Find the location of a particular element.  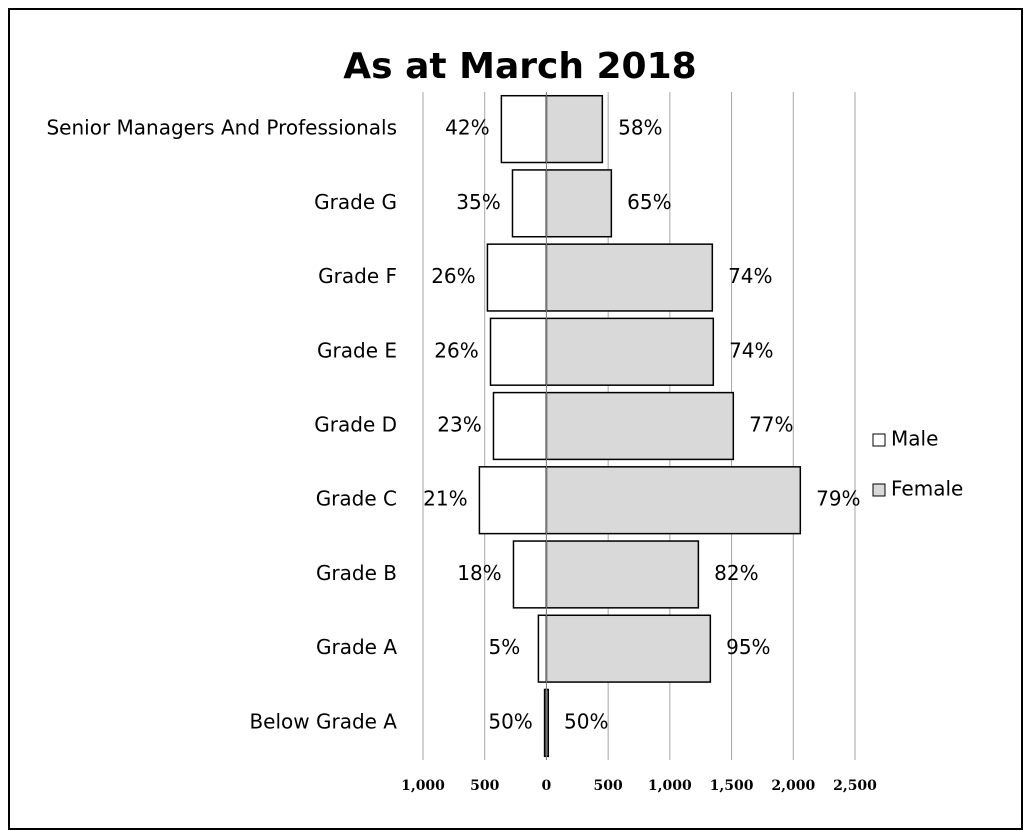

category-label: Below Grade A is located at coordinates (323, 721).